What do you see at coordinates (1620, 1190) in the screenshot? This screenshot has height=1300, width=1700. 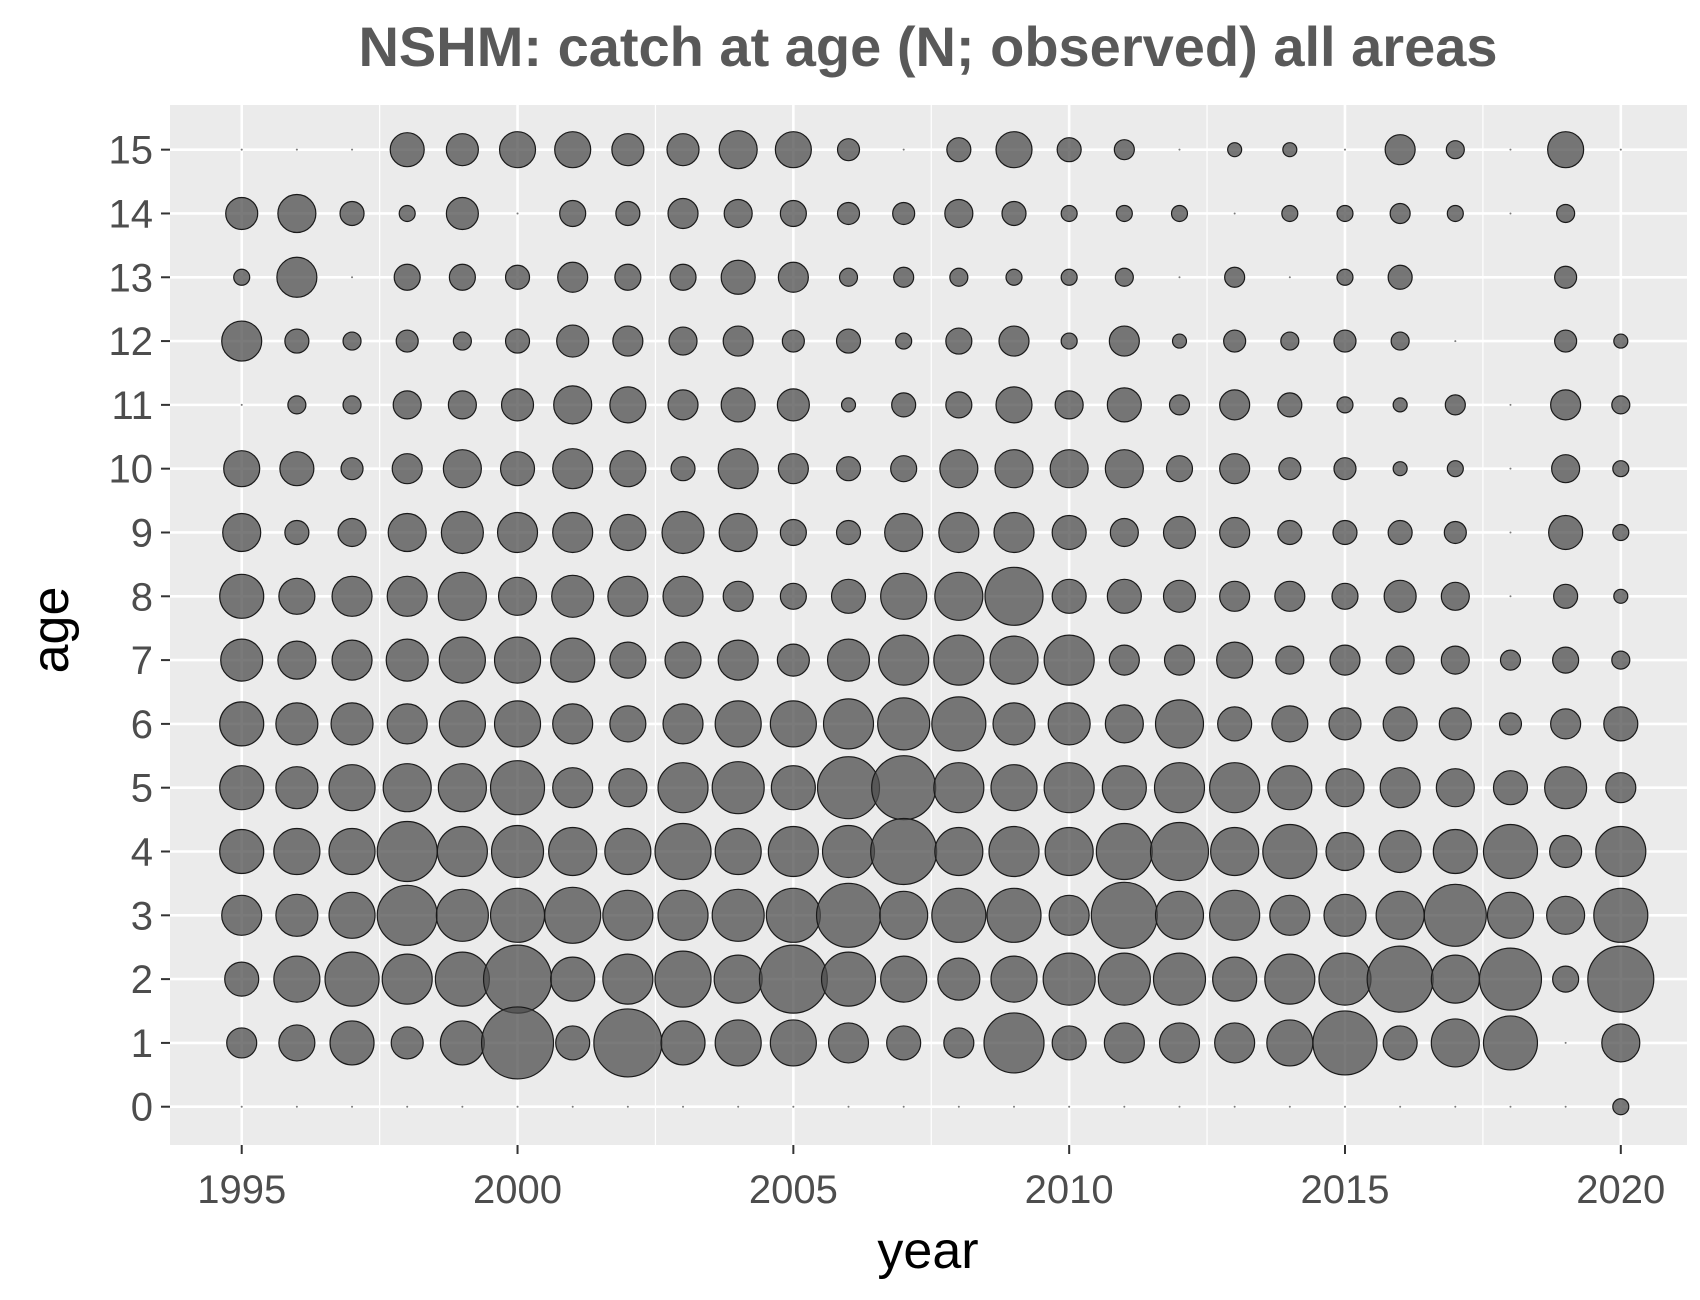 I see `x-tick-label: 2020` at bounding box center [1620, 1190].